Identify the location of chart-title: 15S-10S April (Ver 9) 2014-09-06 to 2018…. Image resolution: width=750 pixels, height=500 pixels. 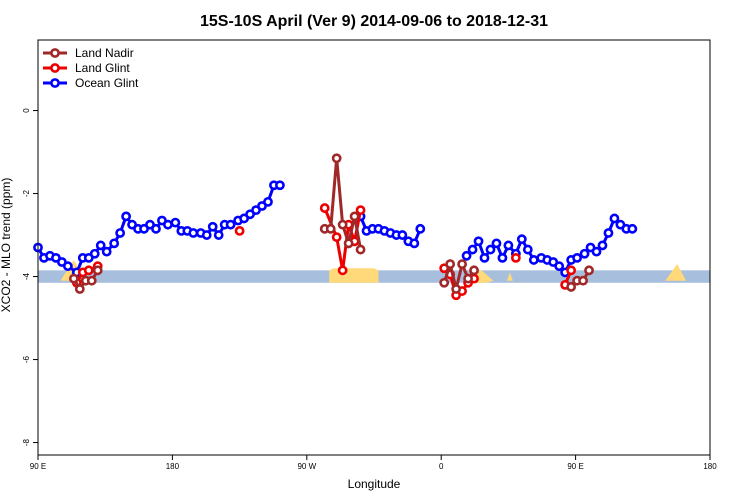
(374, 21).